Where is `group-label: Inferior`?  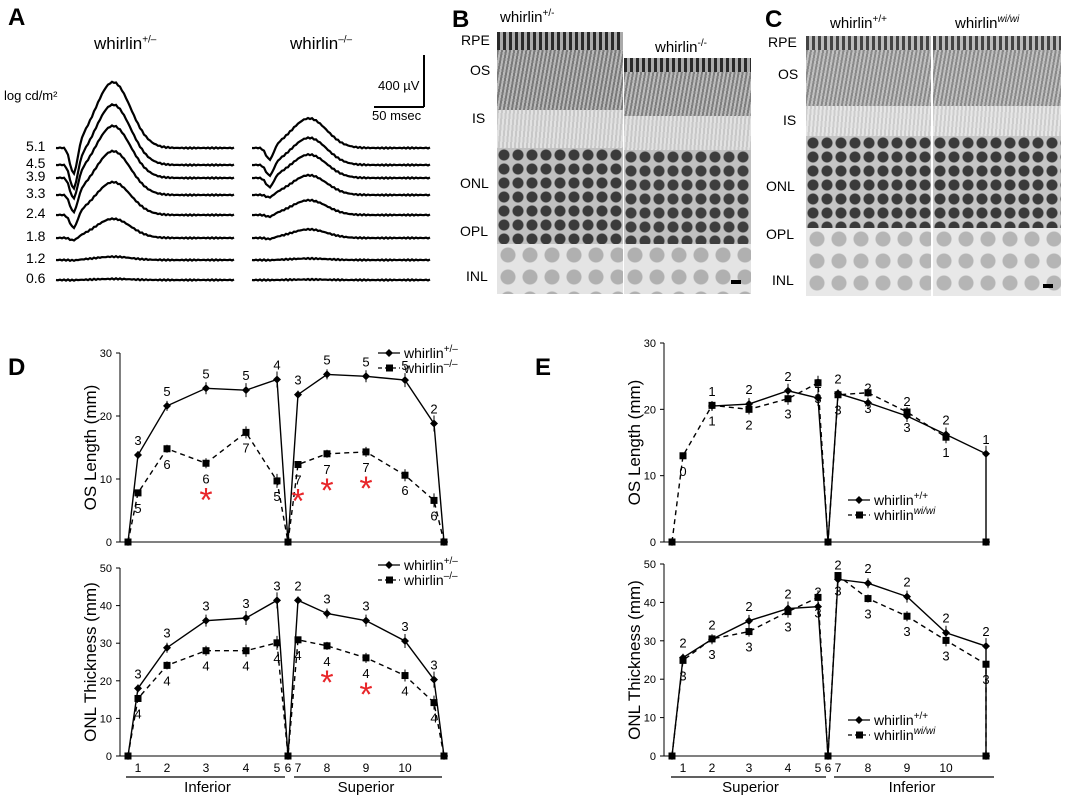
group-label: Inferior is located at coordinates (912, 787).